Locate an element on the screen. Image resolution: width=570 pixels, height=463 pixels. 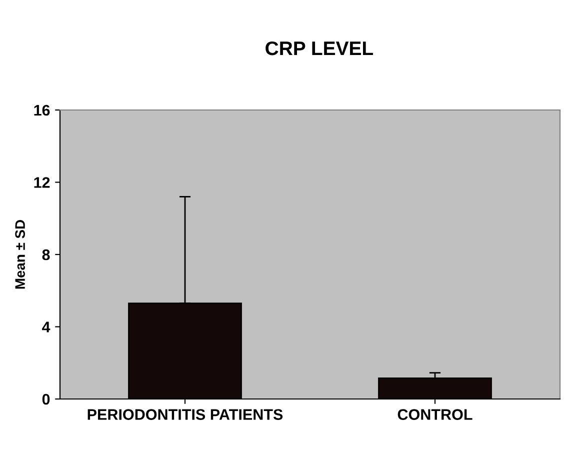
chart-title: CRP LEVEL is located at coordinates (319, 48).